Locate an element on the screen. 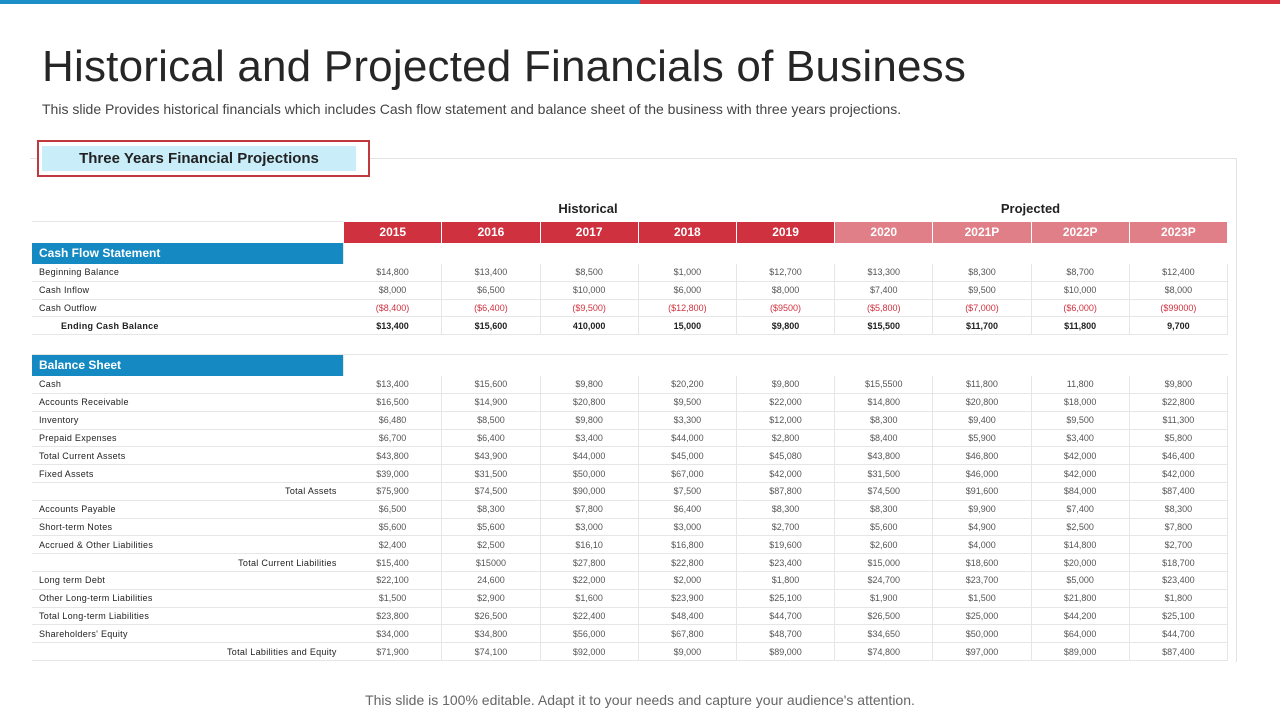 This screenshot has height=720, width=1280. value-cell: $15,600 is located at coordinates (491, 384).